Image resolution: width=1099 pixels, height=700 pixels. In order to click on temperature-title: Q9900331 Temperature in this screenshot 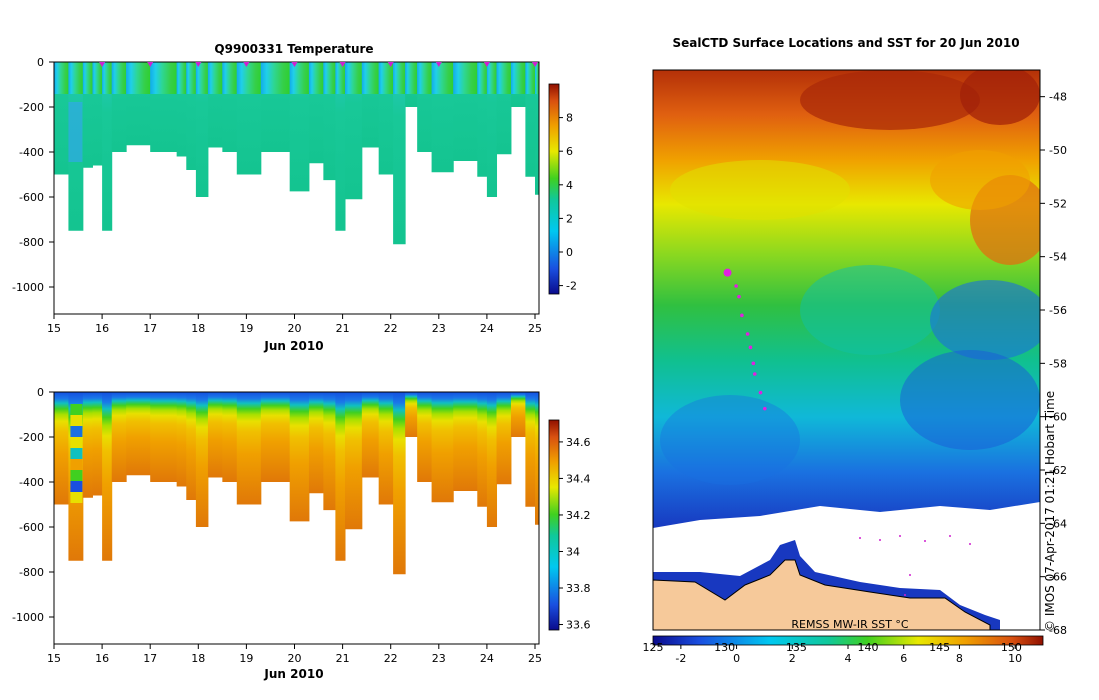, I will do `click(293, 49)`.